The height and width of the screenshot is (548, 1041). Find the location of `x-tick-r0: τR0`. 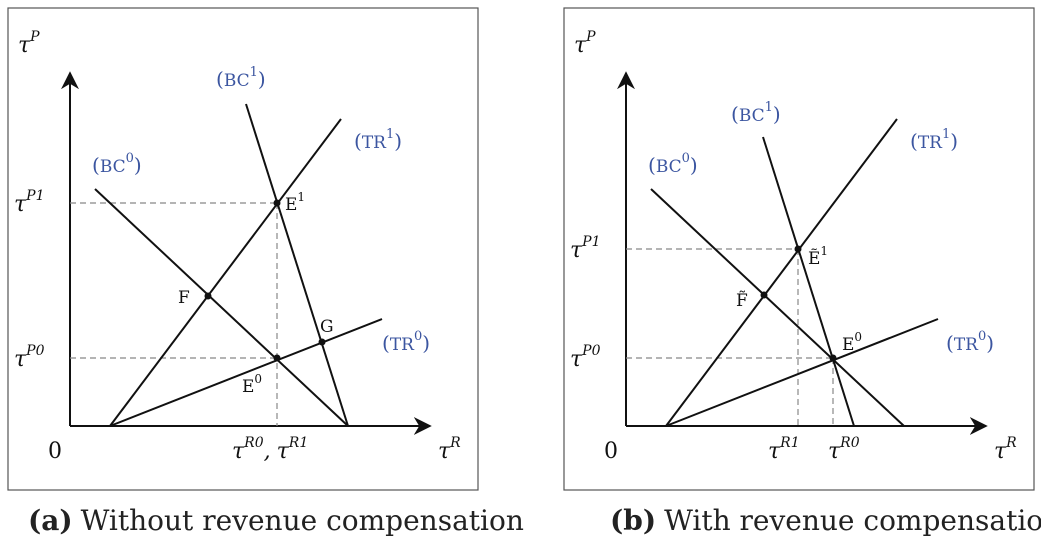

x-tick-r0: τR0 is located at coordinates (844, 449).